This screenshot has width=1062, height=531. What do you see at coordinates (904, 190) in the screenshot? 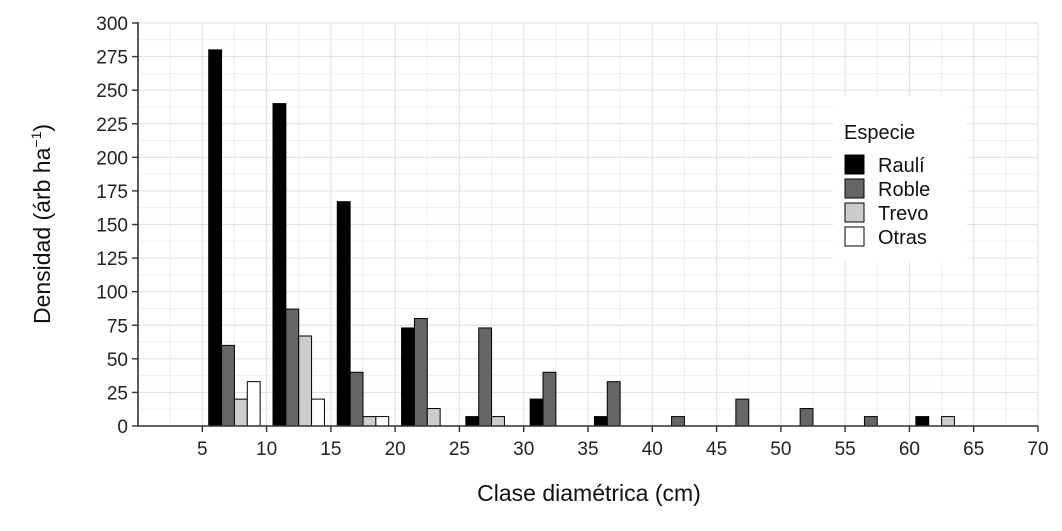
I see `legend-label-roble: Roble` at bounding box center [904, 190].